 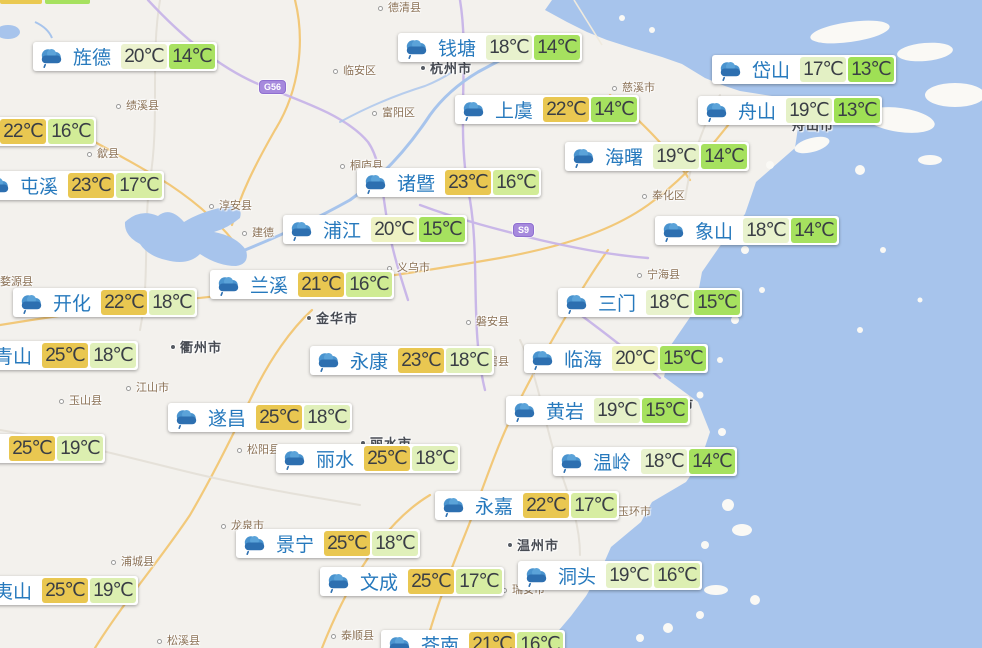 I want to click on map-place-label: 浦城县, so click(x=137, y=562).